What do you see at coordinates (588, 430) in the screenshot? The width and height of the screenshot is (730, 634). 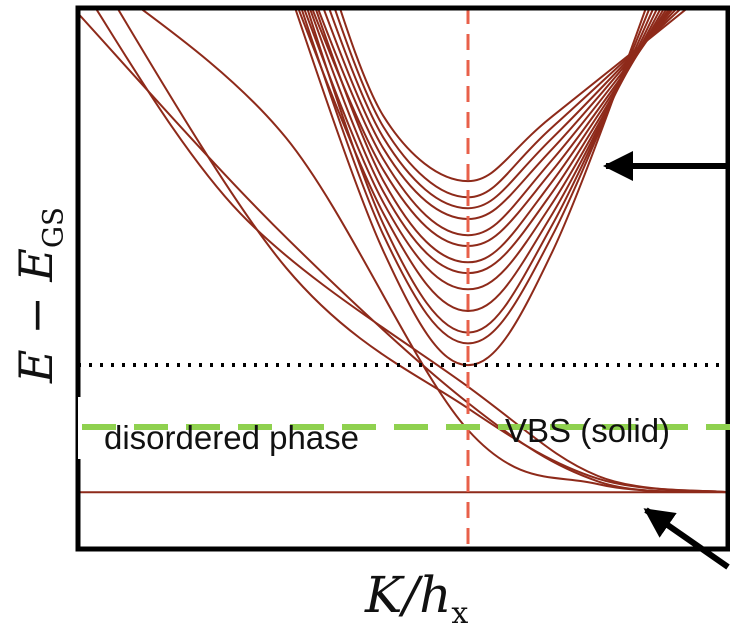 I see `vbs-solid-label: VBS (solid)` at bounding box center [588, 430].